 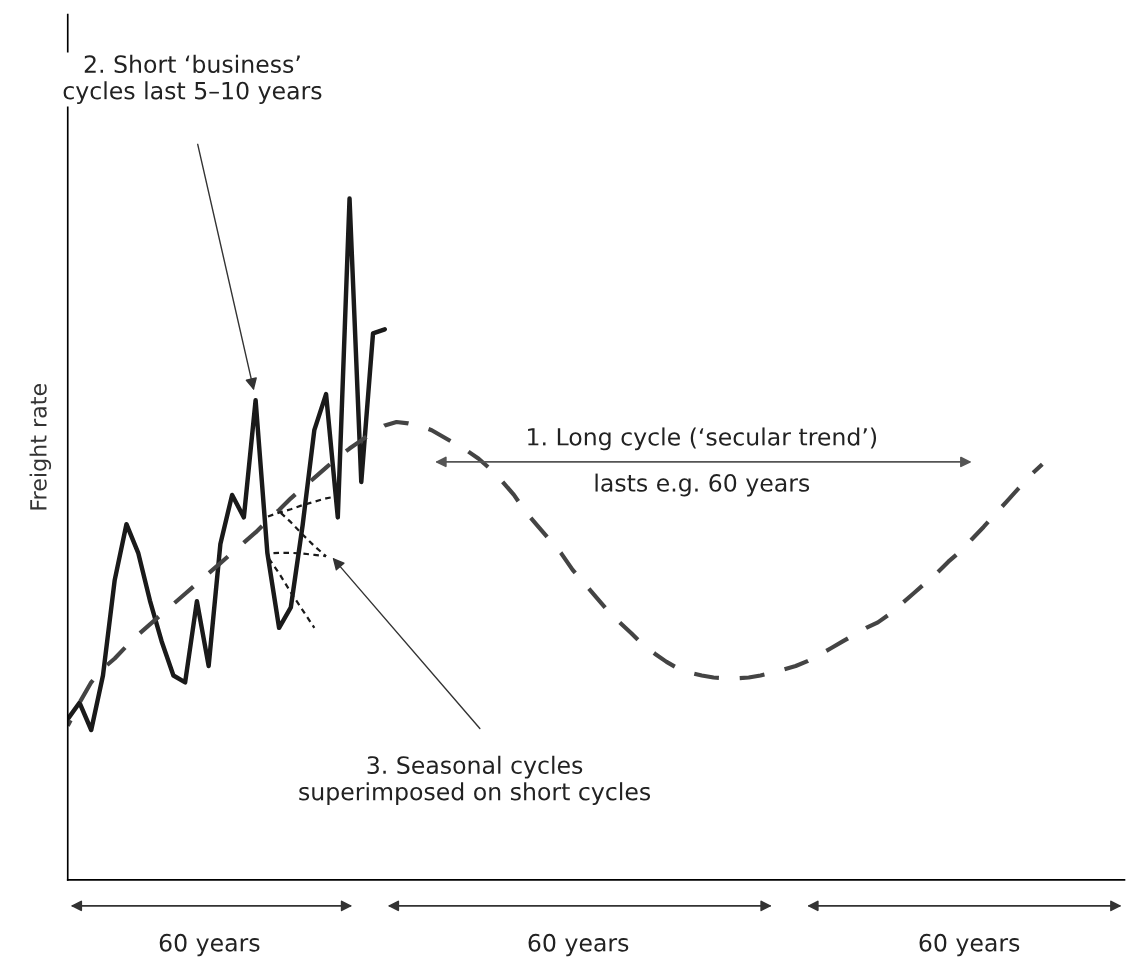 What do you see at coordinates (192, 79) in the screenshot?
I see `text: 2. Short ‘business’ cycles last 5–10 years` at bounding box center [192, 79].